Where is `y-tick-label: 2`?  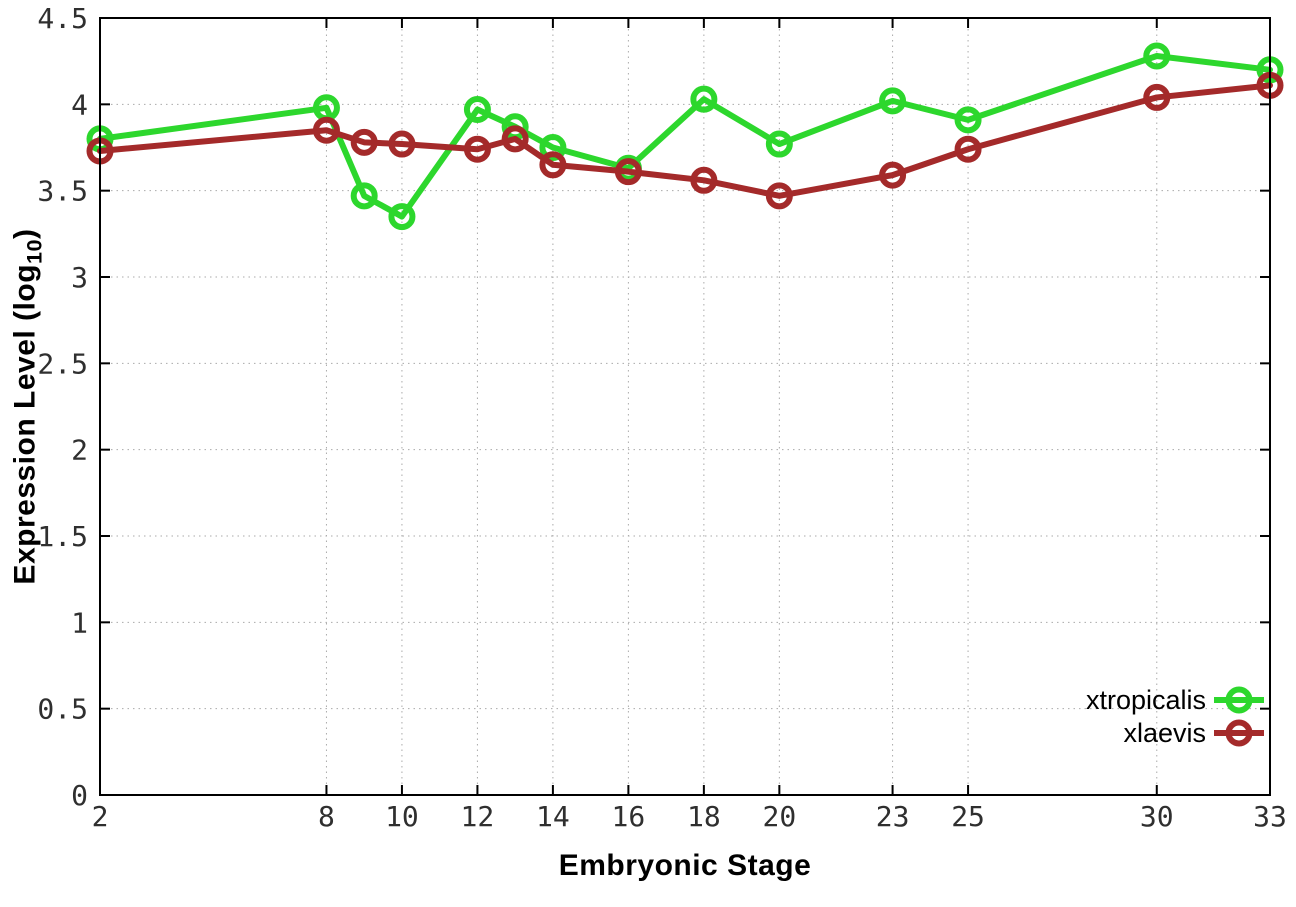
y-tick-label: 2 is located at coordinates (79, 450).